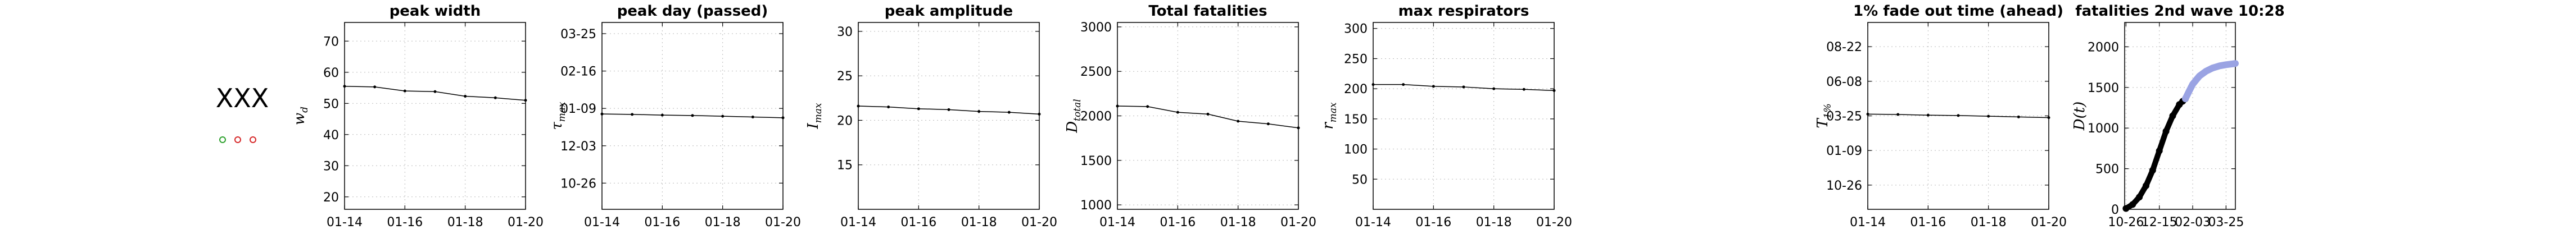 The width and height of the screenshot is (2576, 234). Describe the element at coordinates (2159, 222) in the screenshot. I see `x-tick-label: 12-15` at that location.